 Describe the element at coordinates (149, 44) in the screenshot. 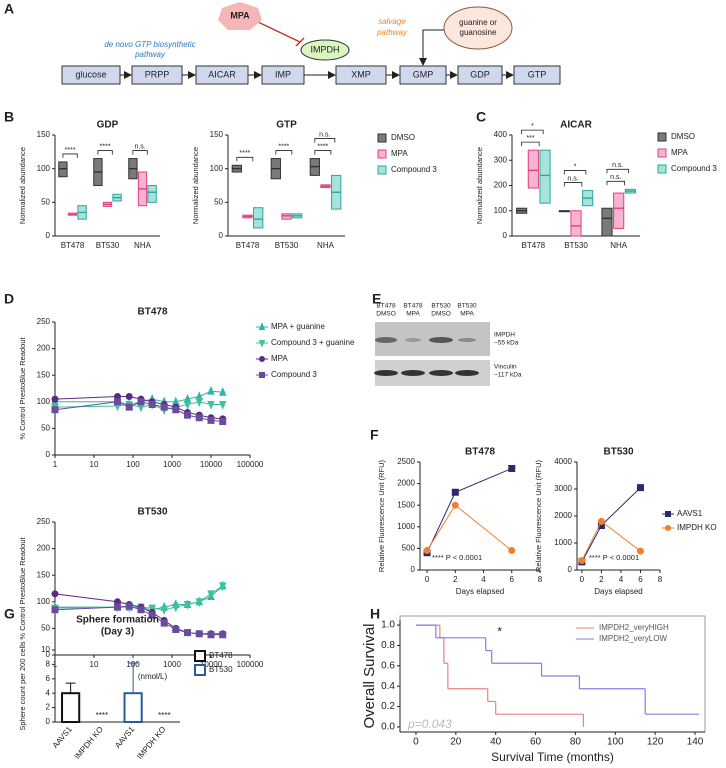

I see `pathway-label: de novo GTP biosynthetic` at that location.